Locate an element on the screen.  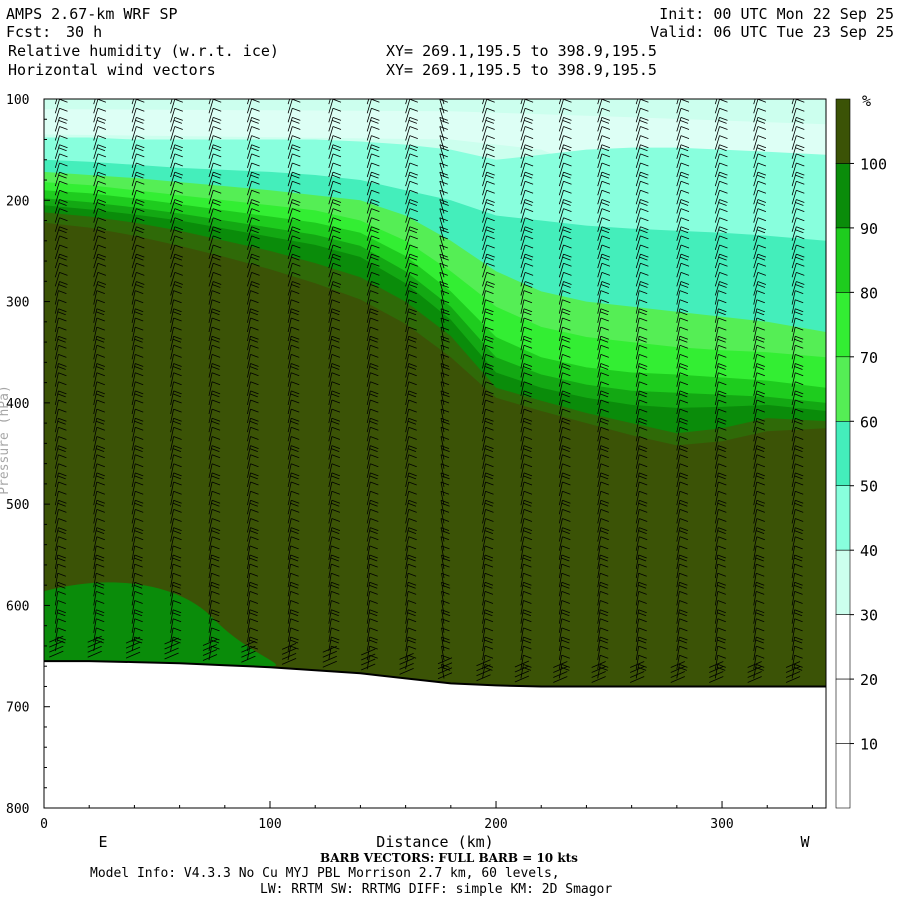
y-tick-label: 700 is located at coordinates (17, 708).